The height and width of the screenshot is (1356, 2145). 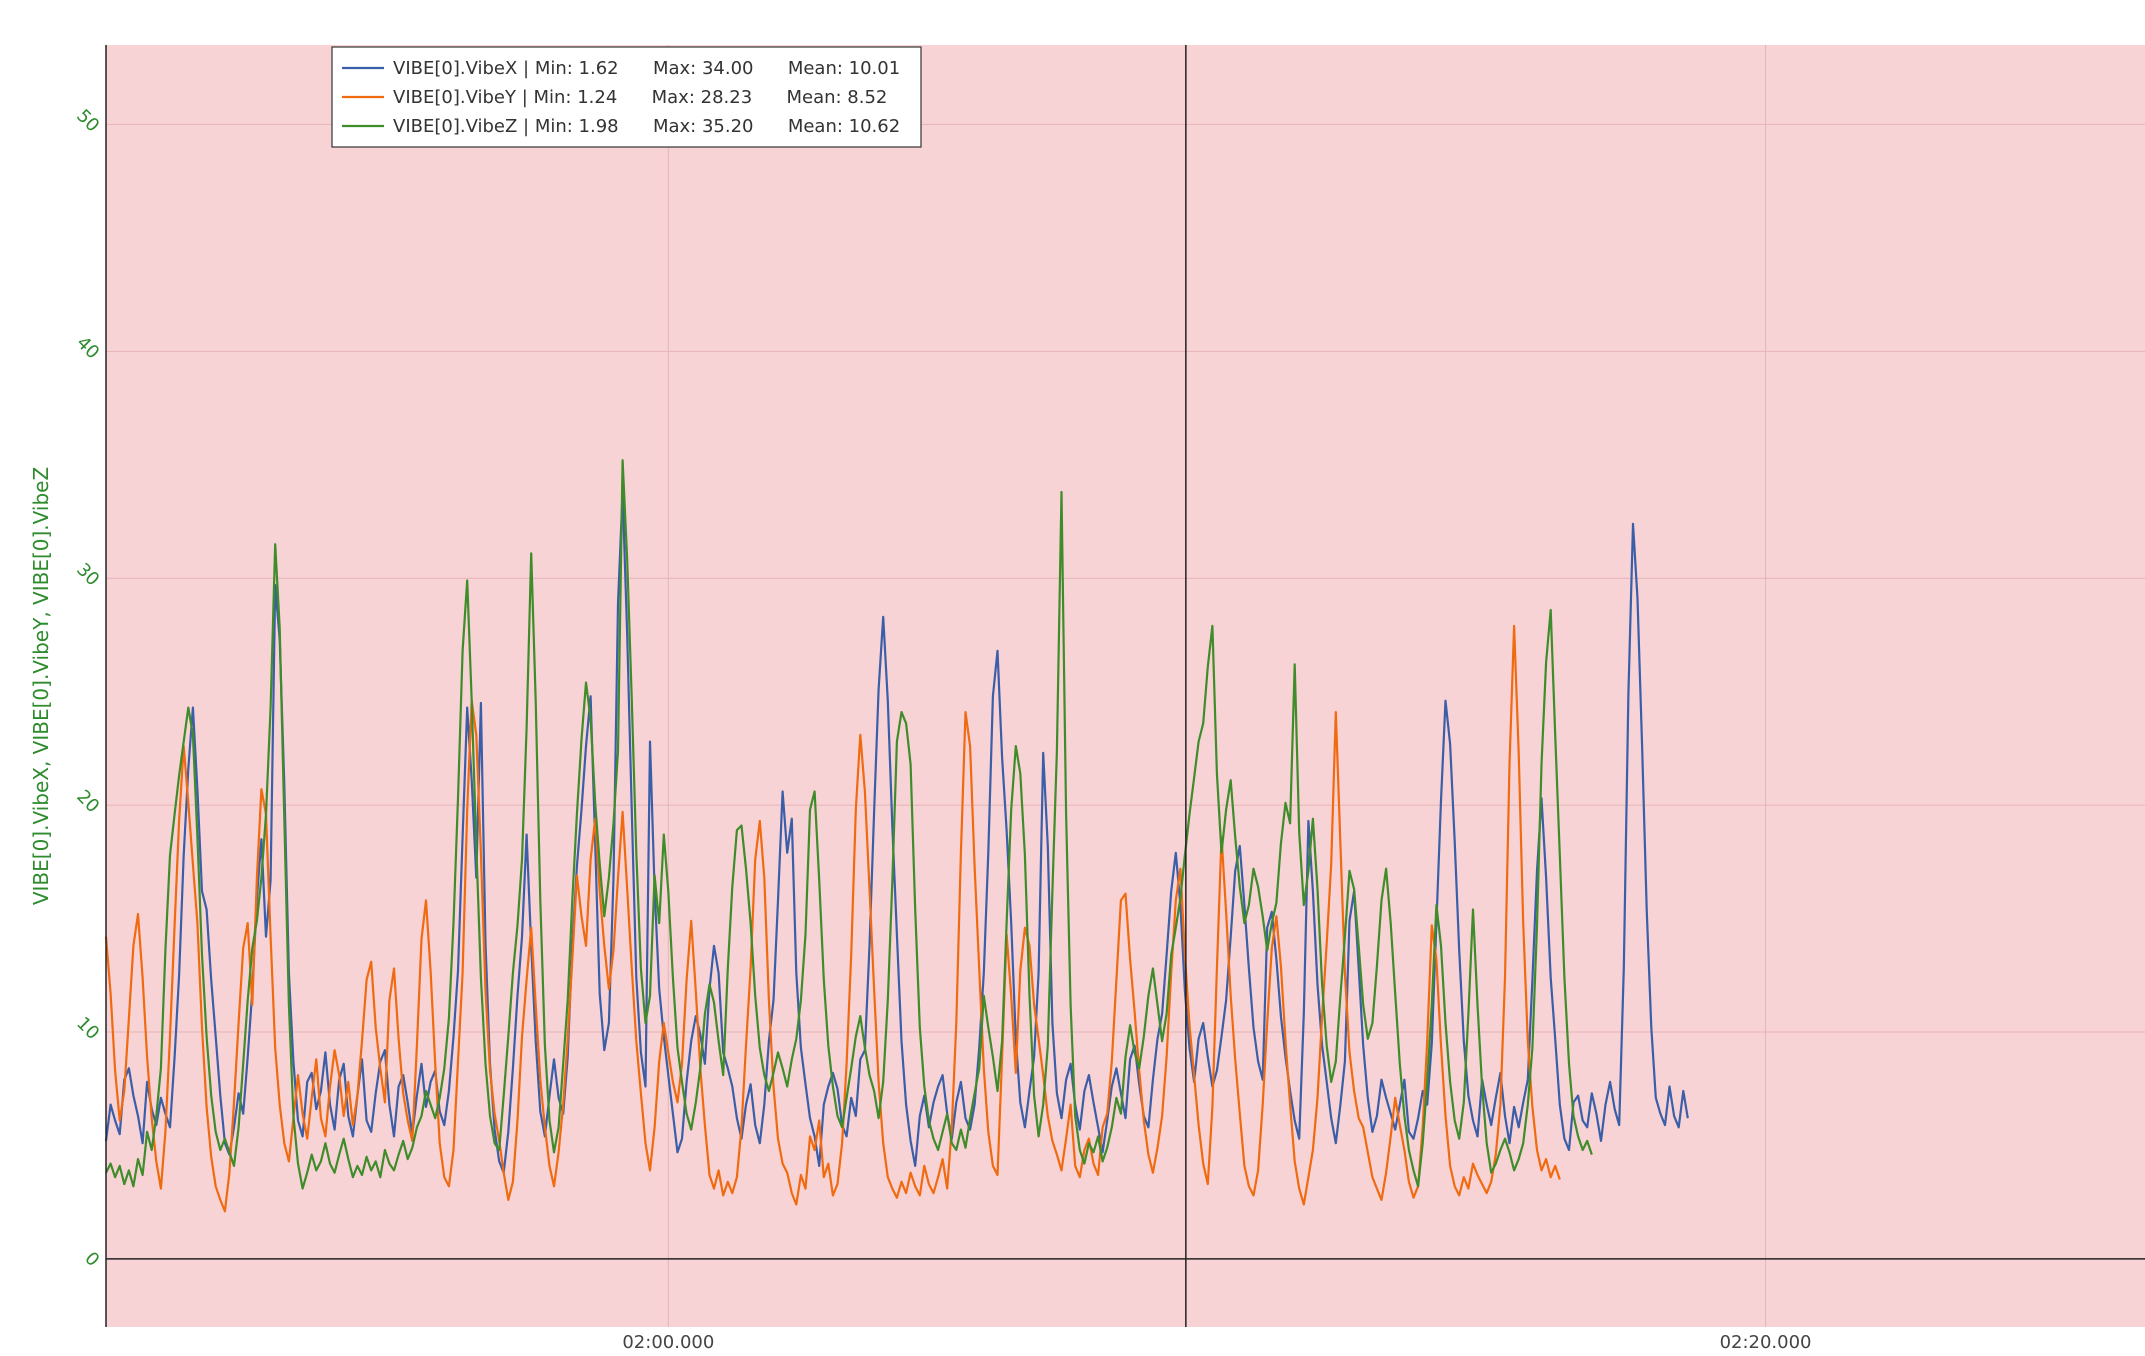 What do you see at coordinates (87, 347) in the screenshot?
I see `y-tick-label: 40` at bounding box center [87, 347].